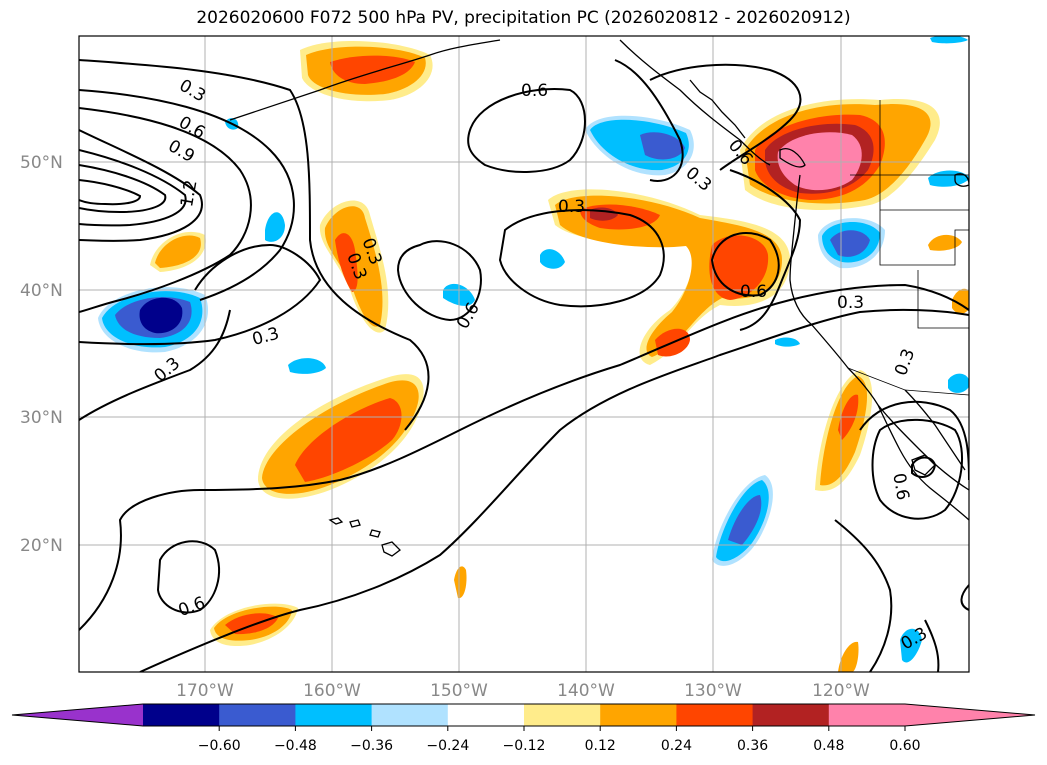 Image resolution: width=1047 pixels, height=765 pixels. What do you see at coordinates (332, 691) in the screenshot?
I see `lon-label: 160°W` at bounding box center [332, 691].